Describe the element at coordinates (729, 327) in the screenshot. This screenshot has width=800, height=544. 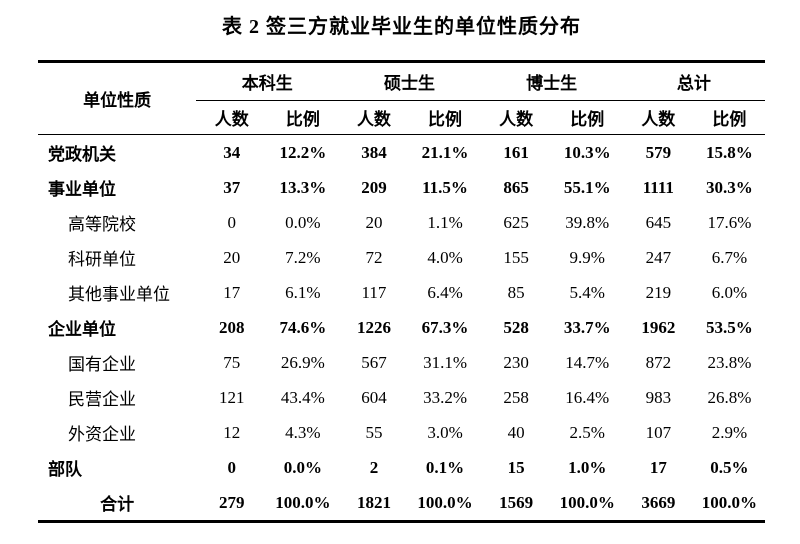
I see `cell-ratio: 53.5%` at that location.